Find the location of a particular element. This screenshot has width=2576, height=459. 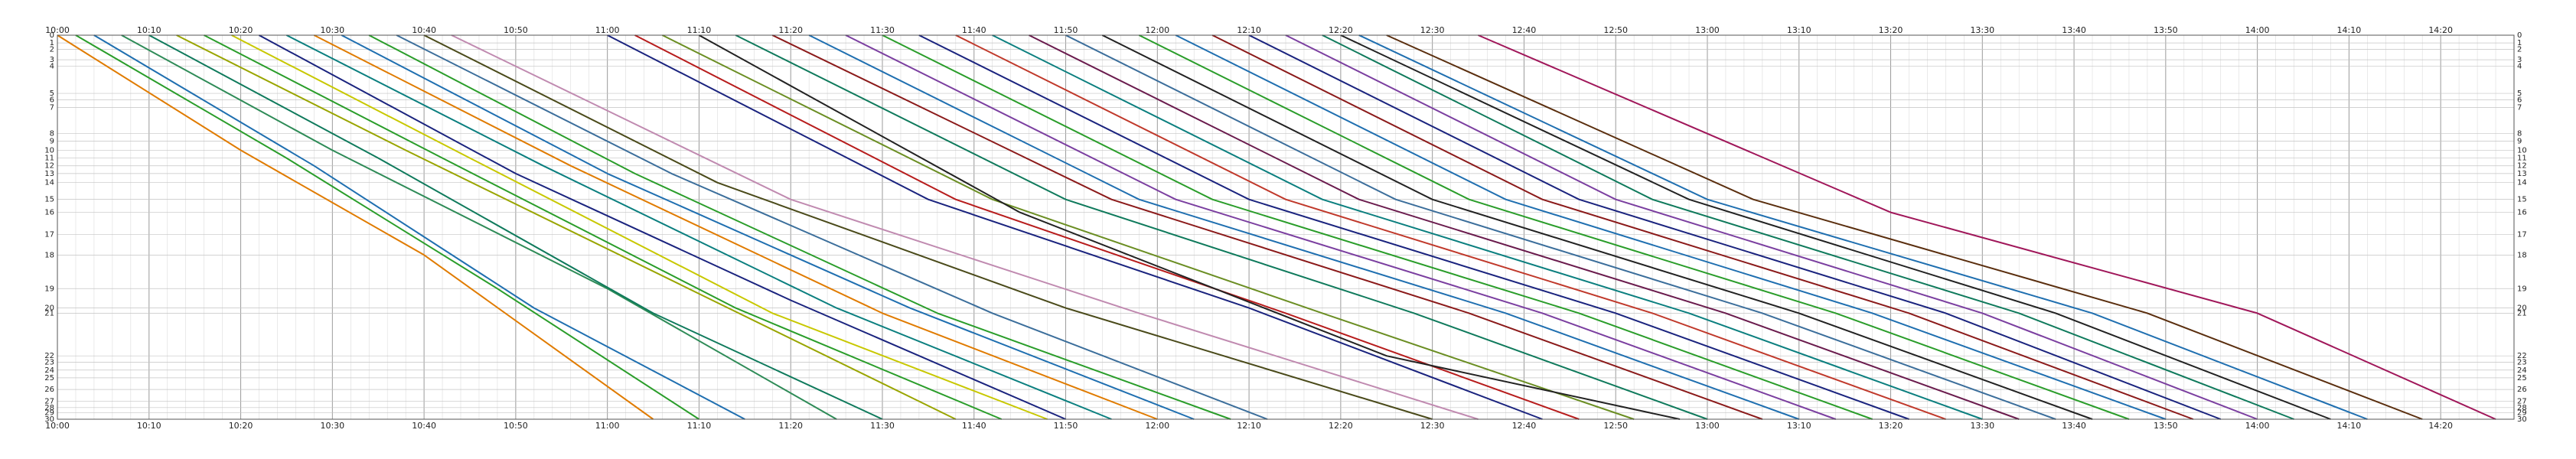

time-tick-label-top: 12:10 is located at coordinates (1249, 30).